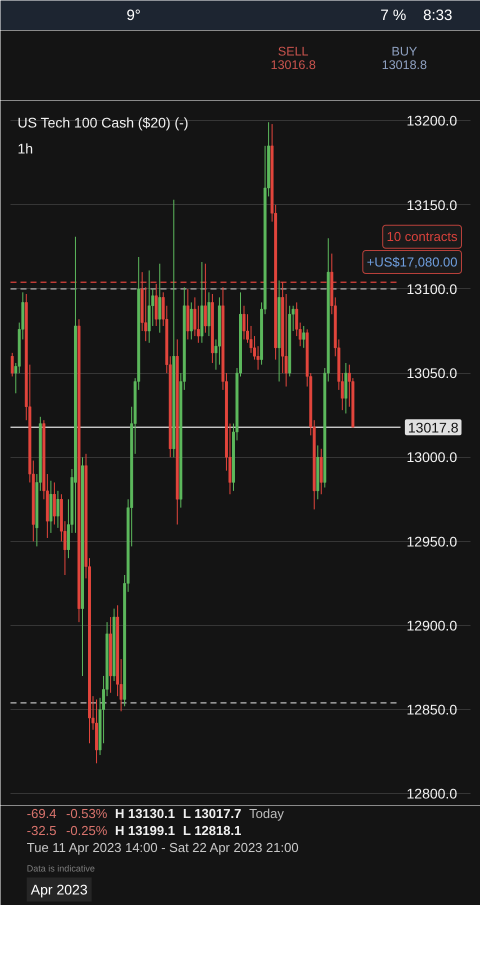 The height and width of the screenshot is (960, 480). What do you see at coordinates (432, 457) in the screenshot?
I see `y-tick-label: 13000.0` at bounding box center [432, 457].